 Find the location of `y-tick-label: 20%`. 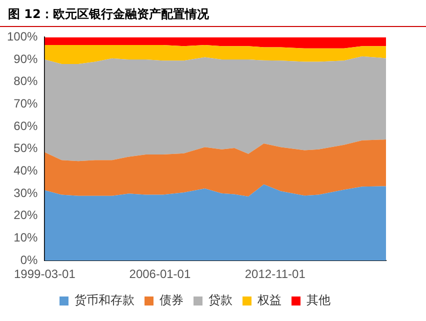

y-tick-label: 20% is located at coordinates (26, 215).